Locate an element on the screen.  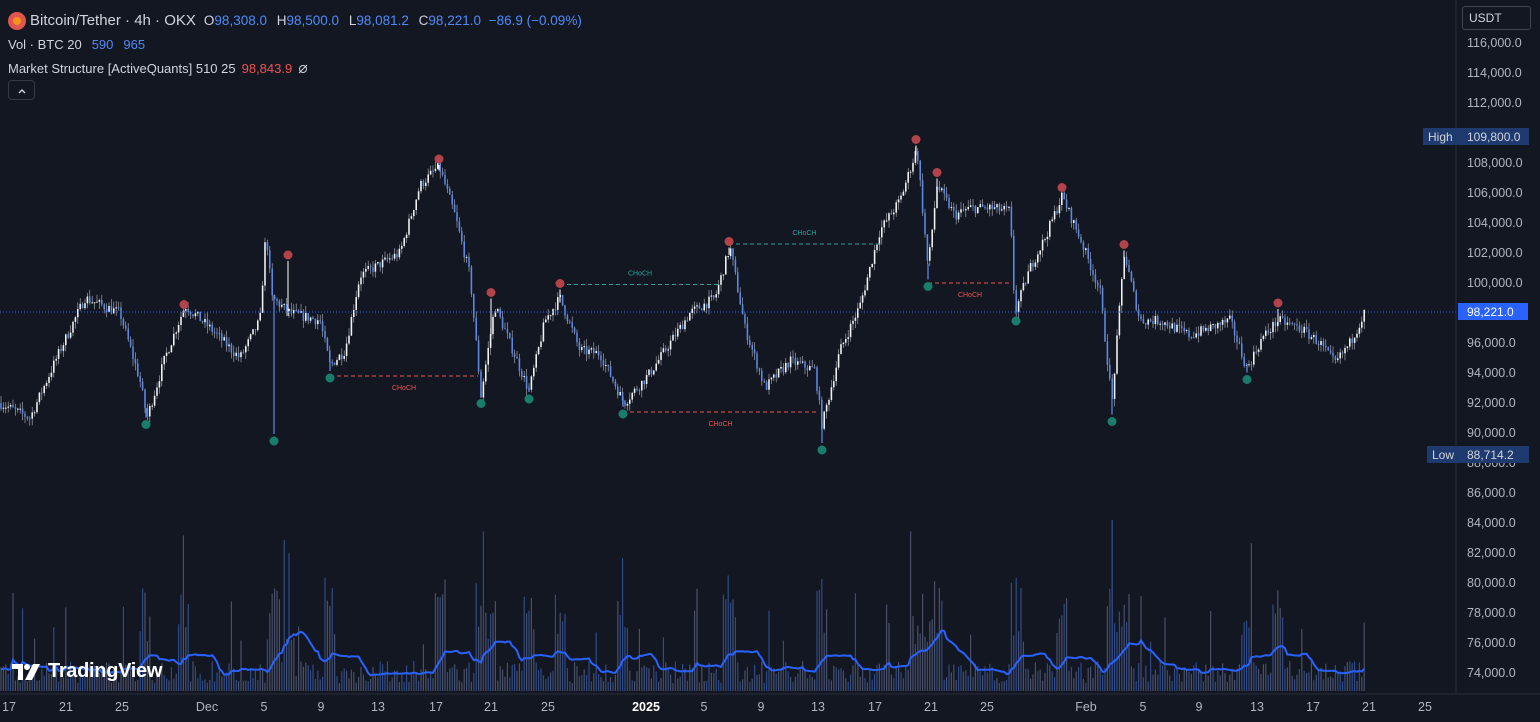
price-axis-label: 74,000.0 is located at coordinates (1491, 673).